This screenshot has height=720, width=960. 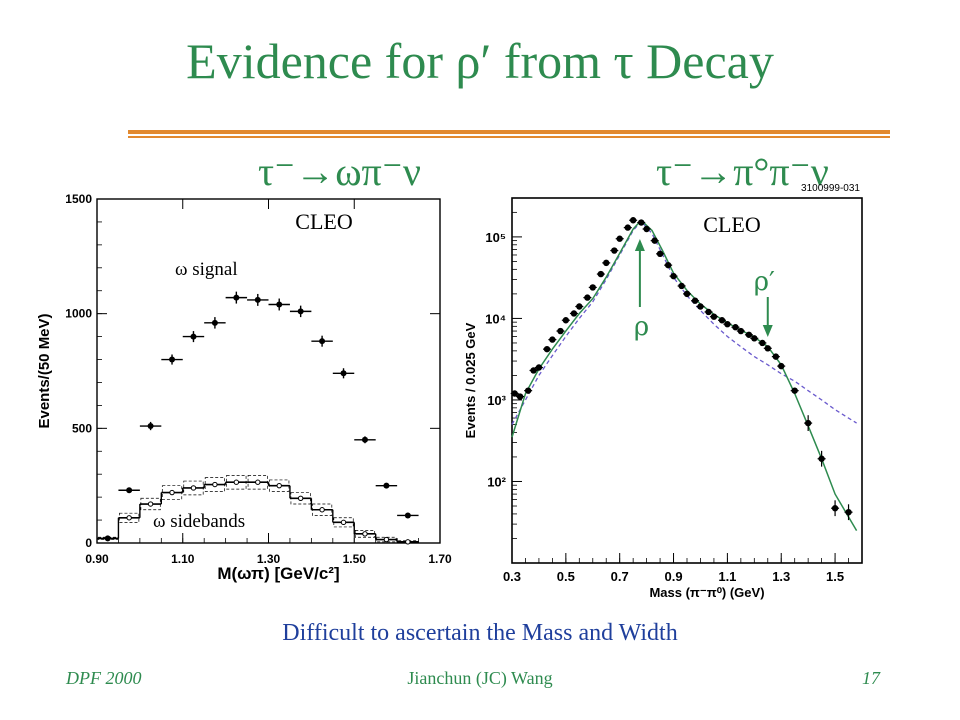 What do you see at coordinates (480, 678) in the screenshot?
I see `footer-author: Jianchun (JC) Wang` at bounding box center [480, 678].